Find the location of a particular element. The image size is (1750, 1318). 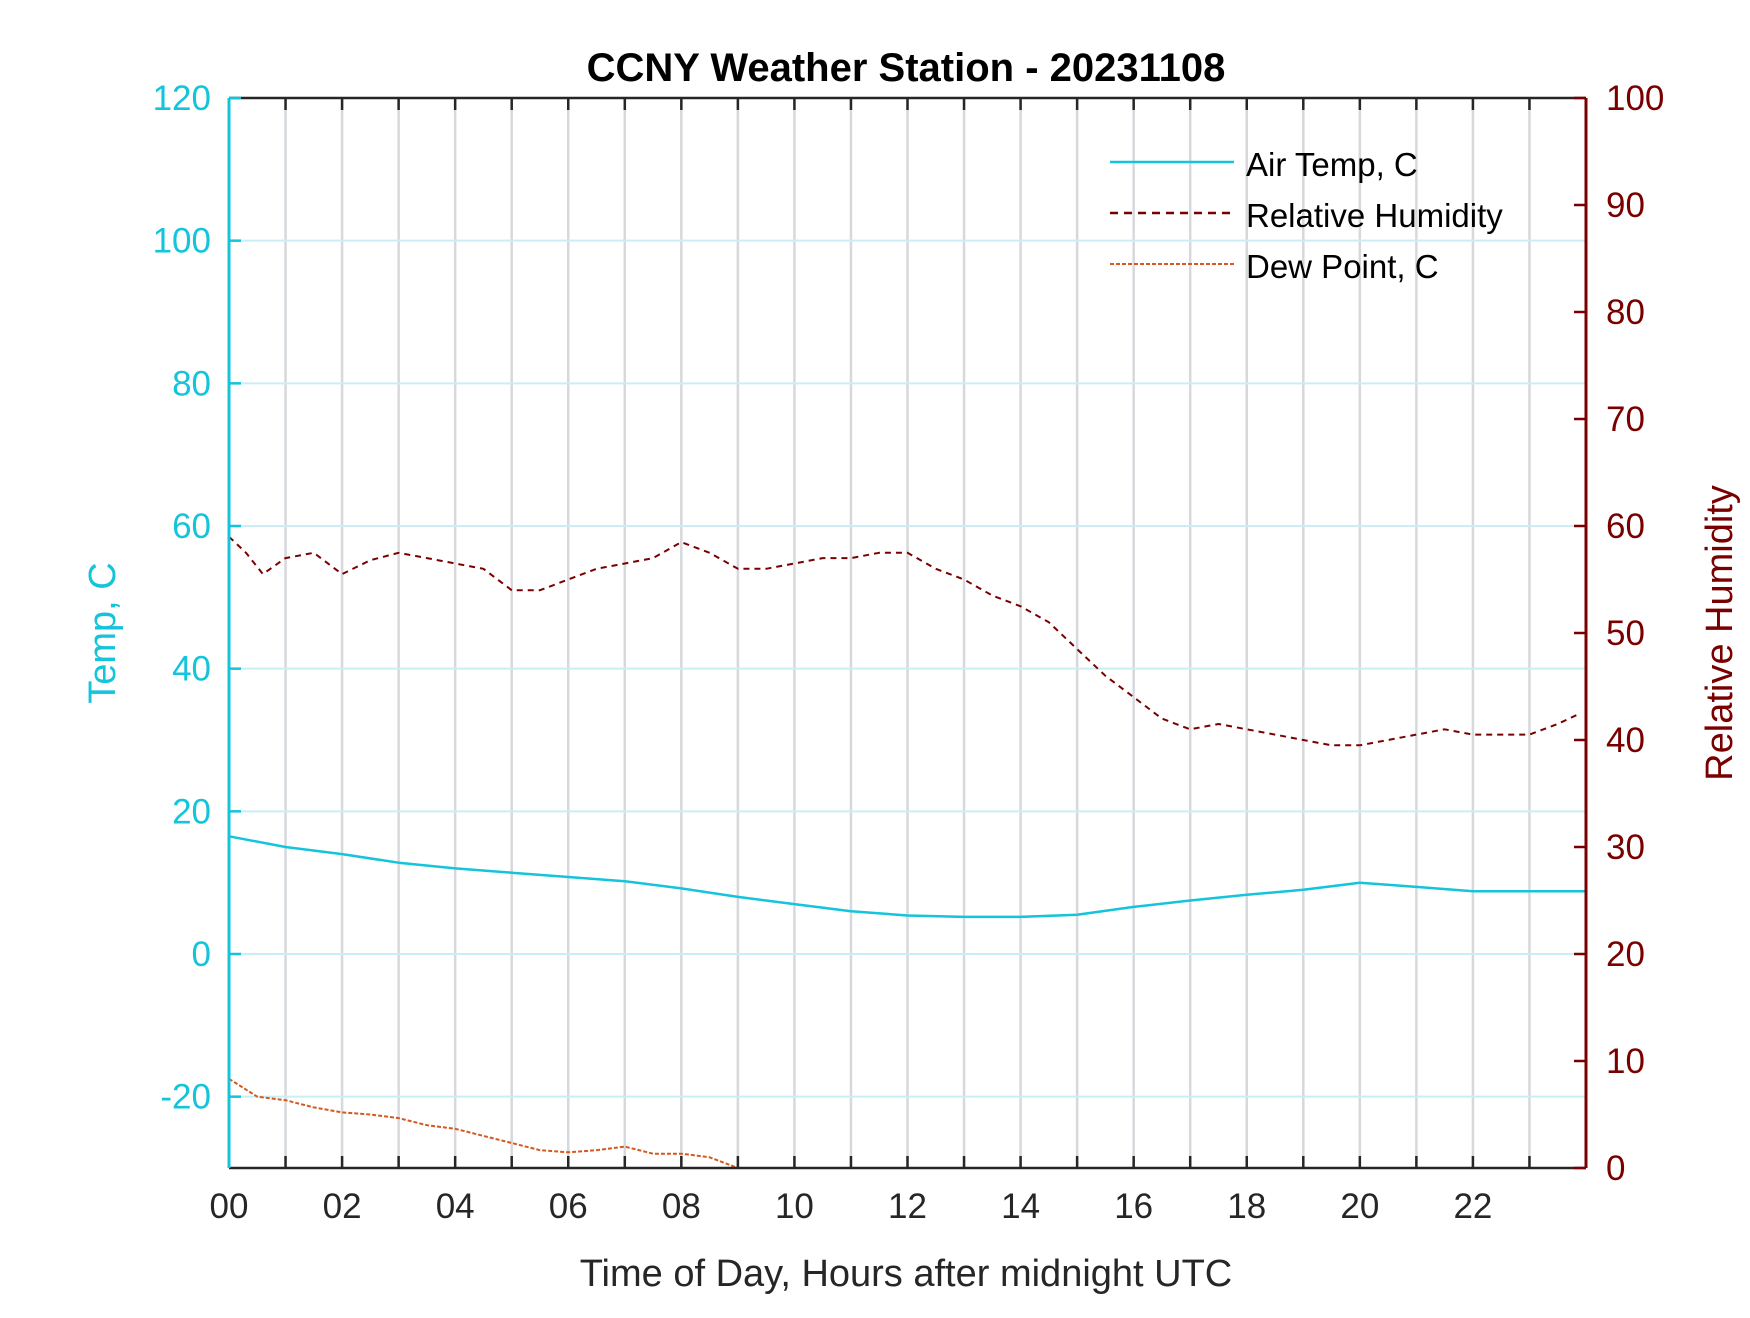

x-tick-label: 18 is located at coordinates (1246, 1206).